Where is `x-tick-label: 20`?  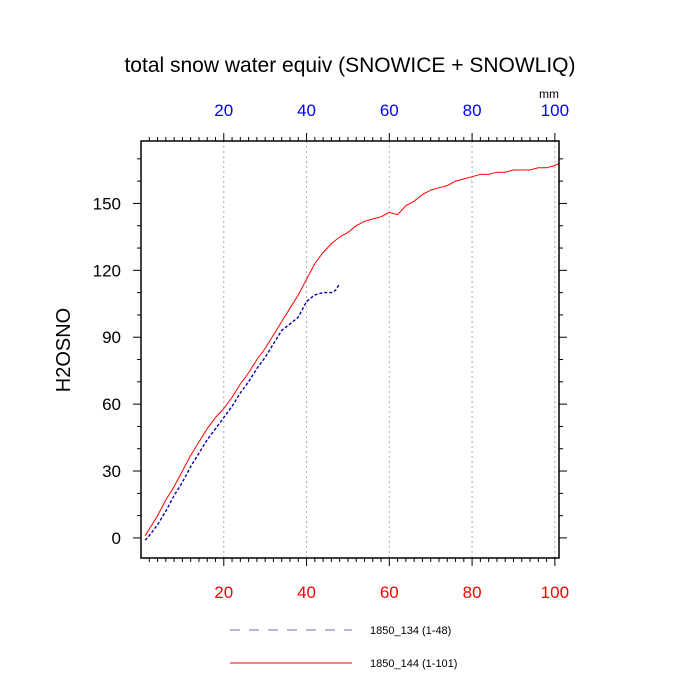 x-tick-label: 20 is located at coordinates (223, 592).